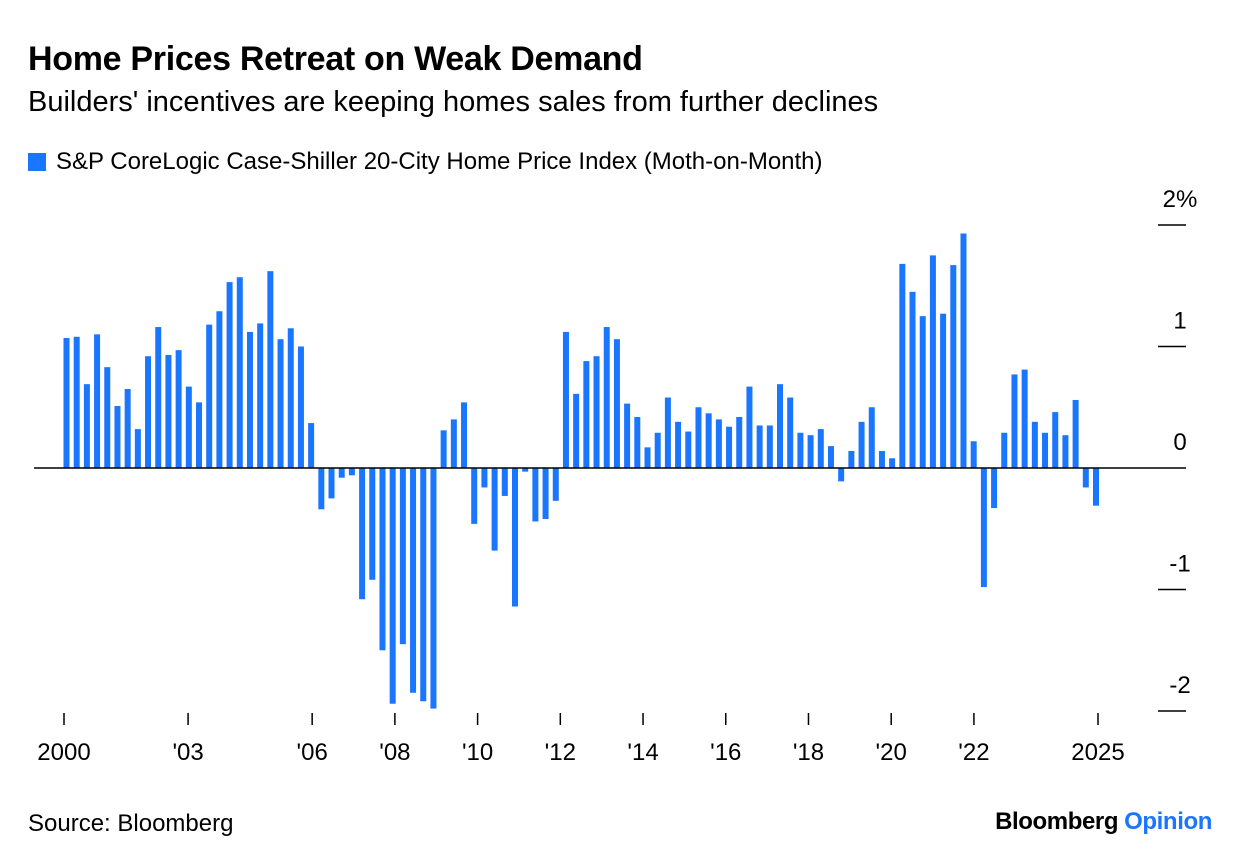  I want to click on source-note: Source: Bloomberg, so click(131, 823).